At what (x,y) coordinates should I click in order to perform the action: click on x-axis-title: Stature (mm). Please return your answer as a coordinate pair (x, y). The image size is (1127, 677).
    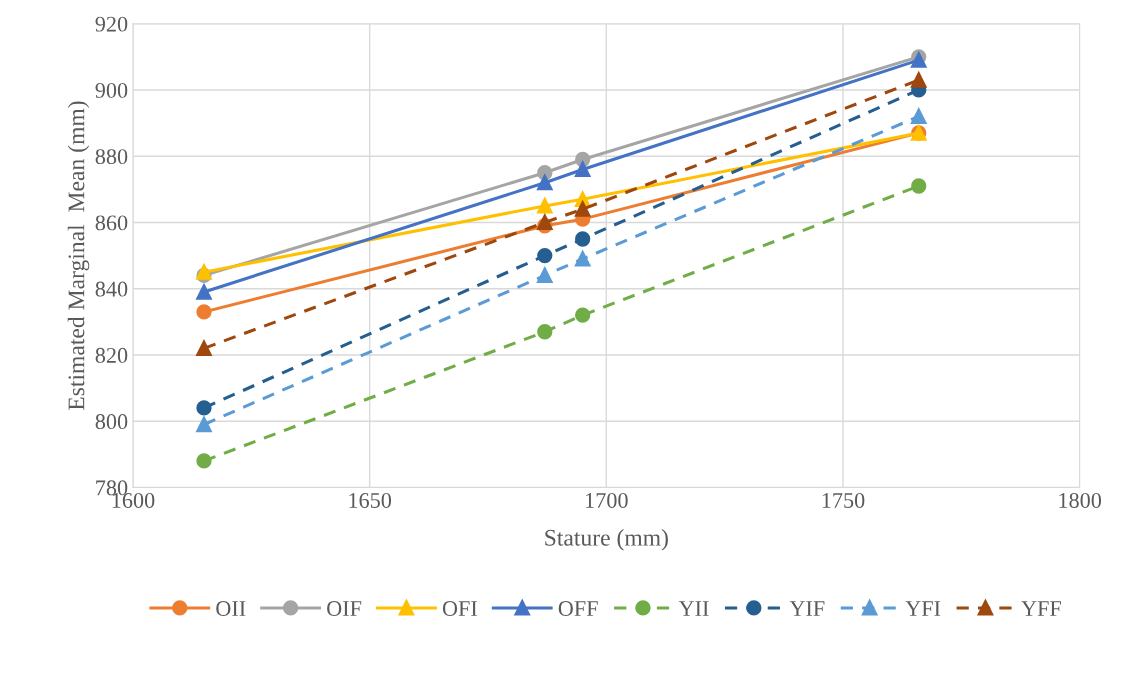
    Looking at the image, I should click on (606, 540).